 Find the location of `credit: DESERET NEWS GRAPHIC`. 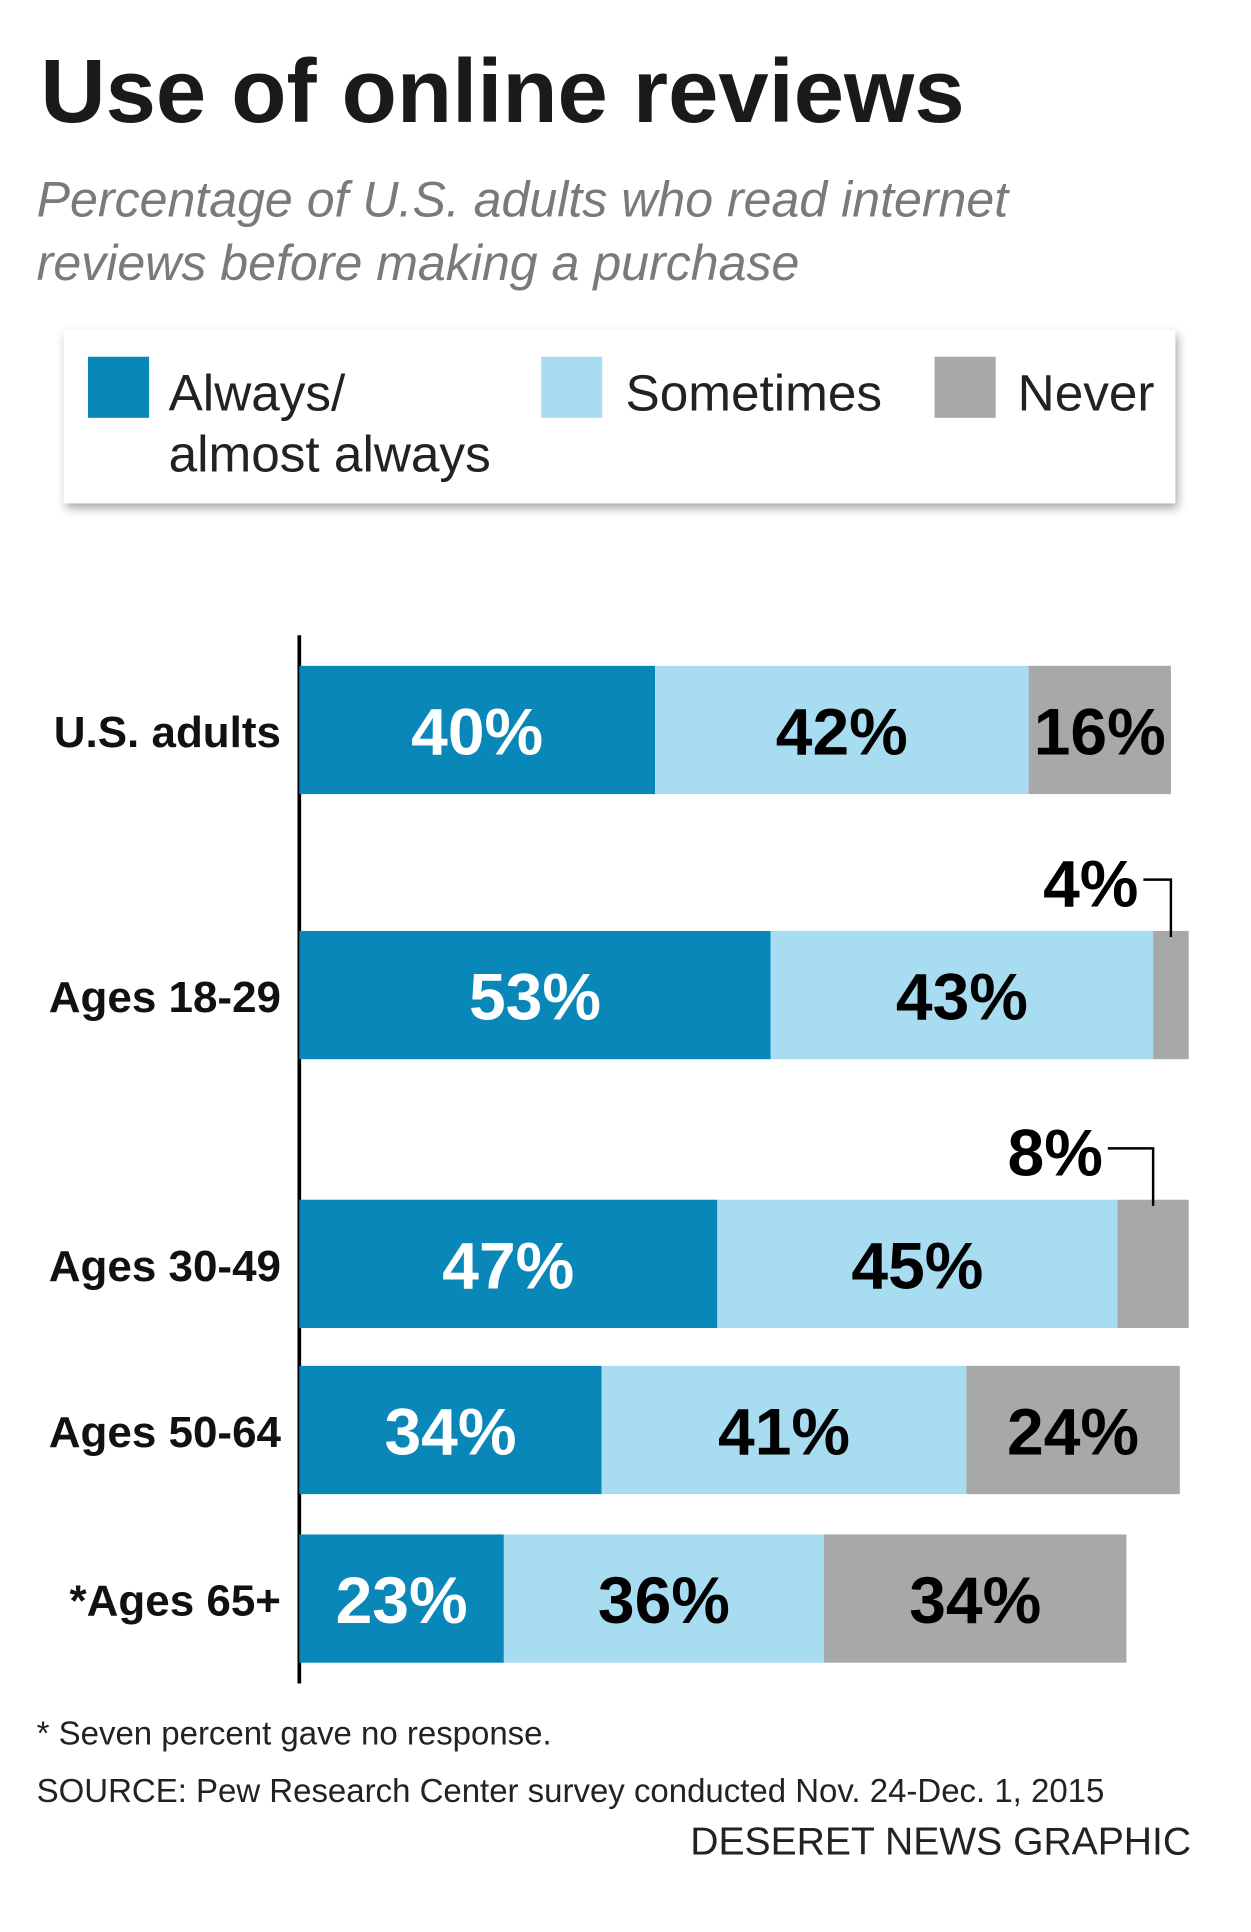

credit: DESERET NEWS GRAPHIC is located at coordinates (940, 1842).